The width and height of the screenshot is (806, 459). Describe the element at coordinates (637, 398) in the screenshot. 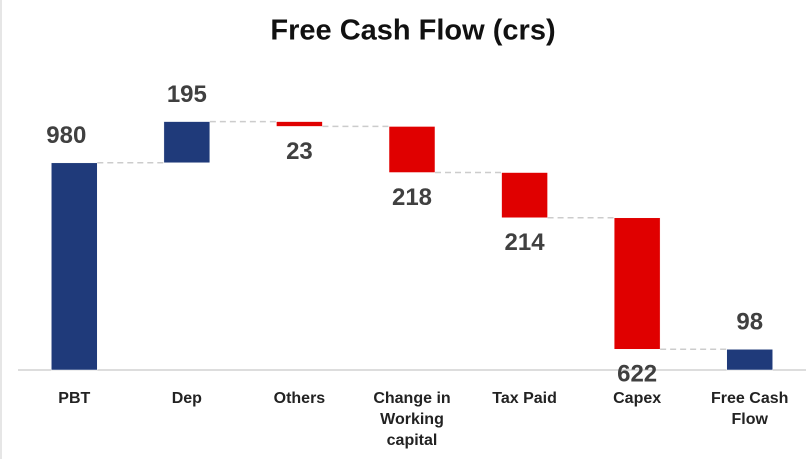

I see `x-tick-label: Capex` at that location.